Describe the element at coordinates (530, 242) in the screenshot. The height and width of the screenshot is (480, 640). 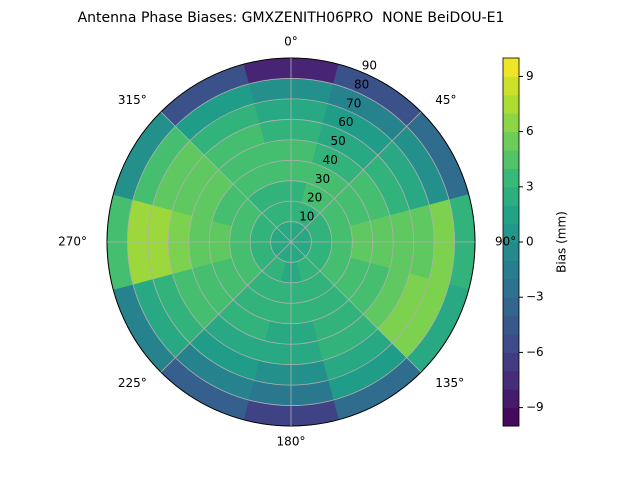
I see `colorbar-tick-label: 0` at that location.